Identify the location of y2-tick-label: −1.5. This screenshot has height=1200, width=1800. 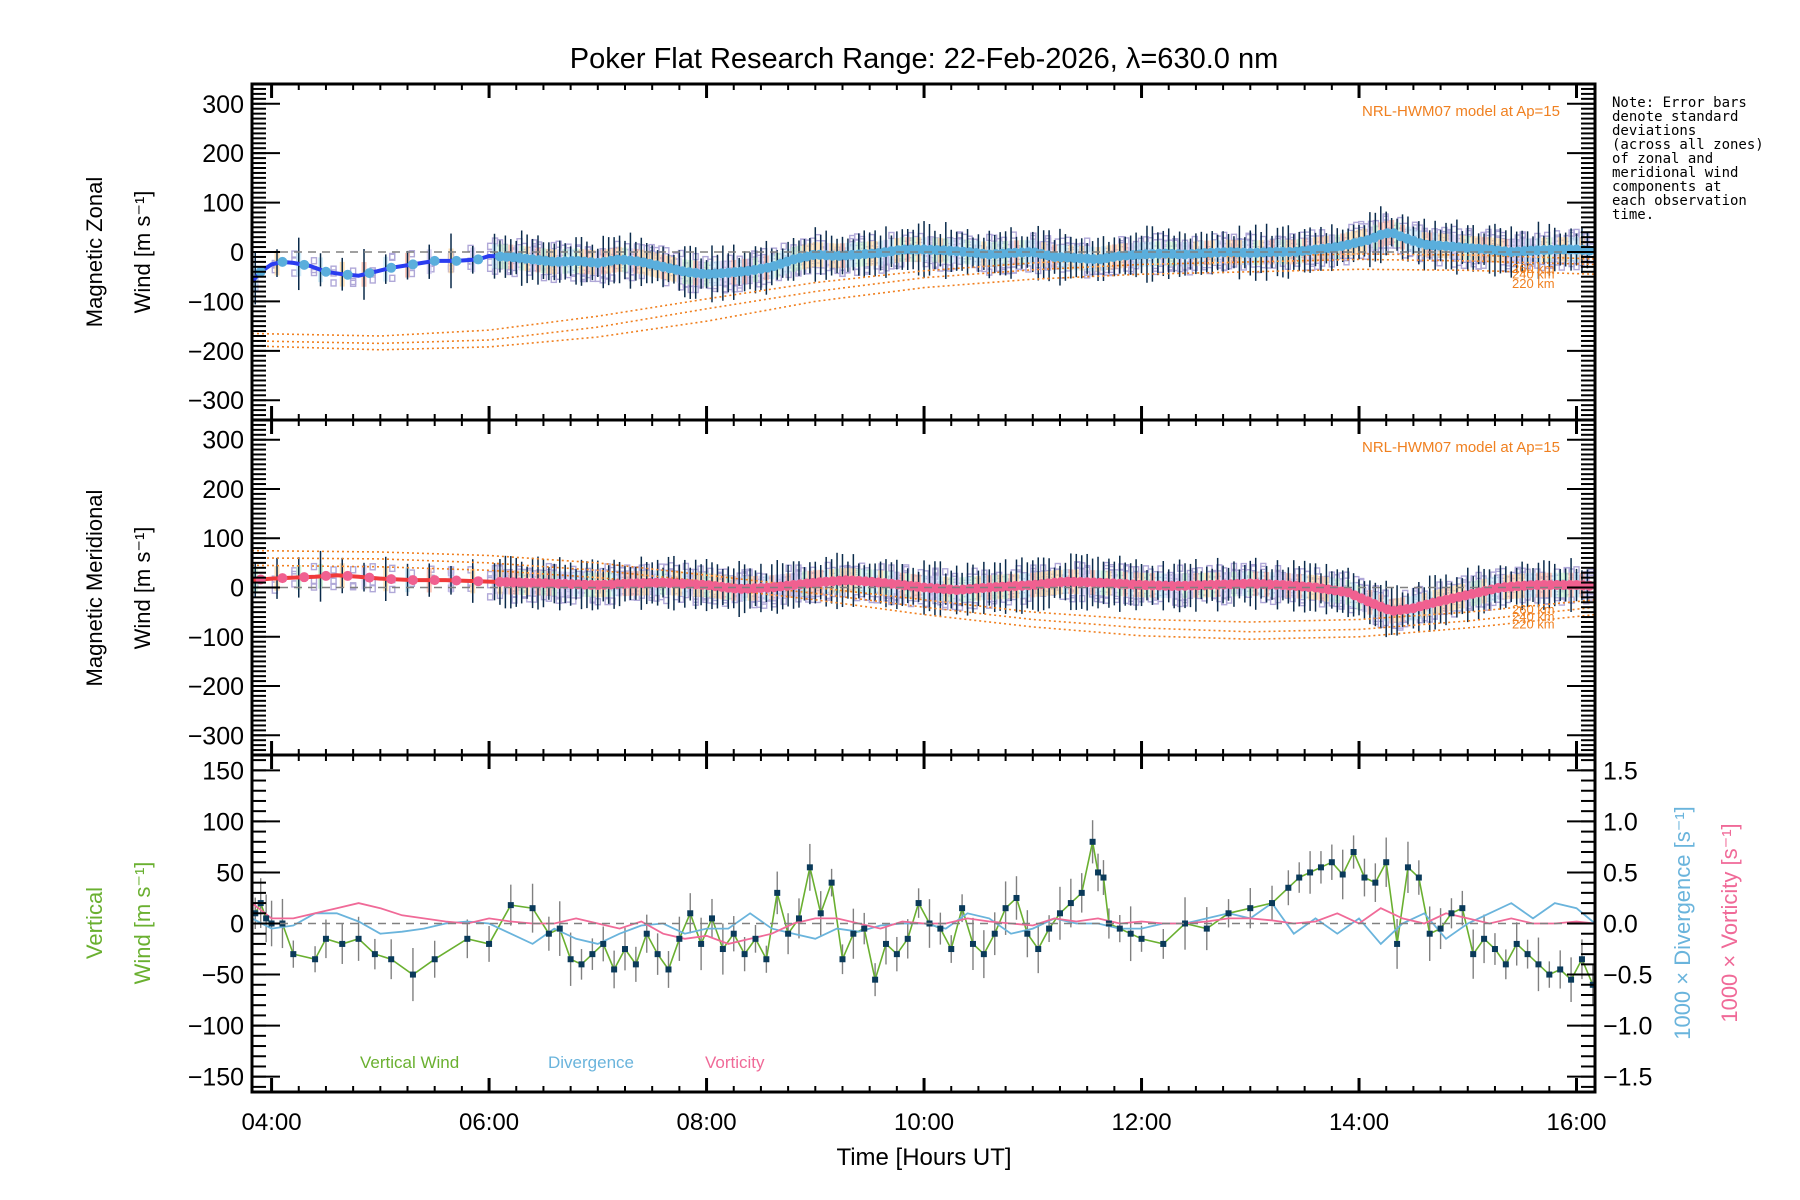
(1627, 1078).